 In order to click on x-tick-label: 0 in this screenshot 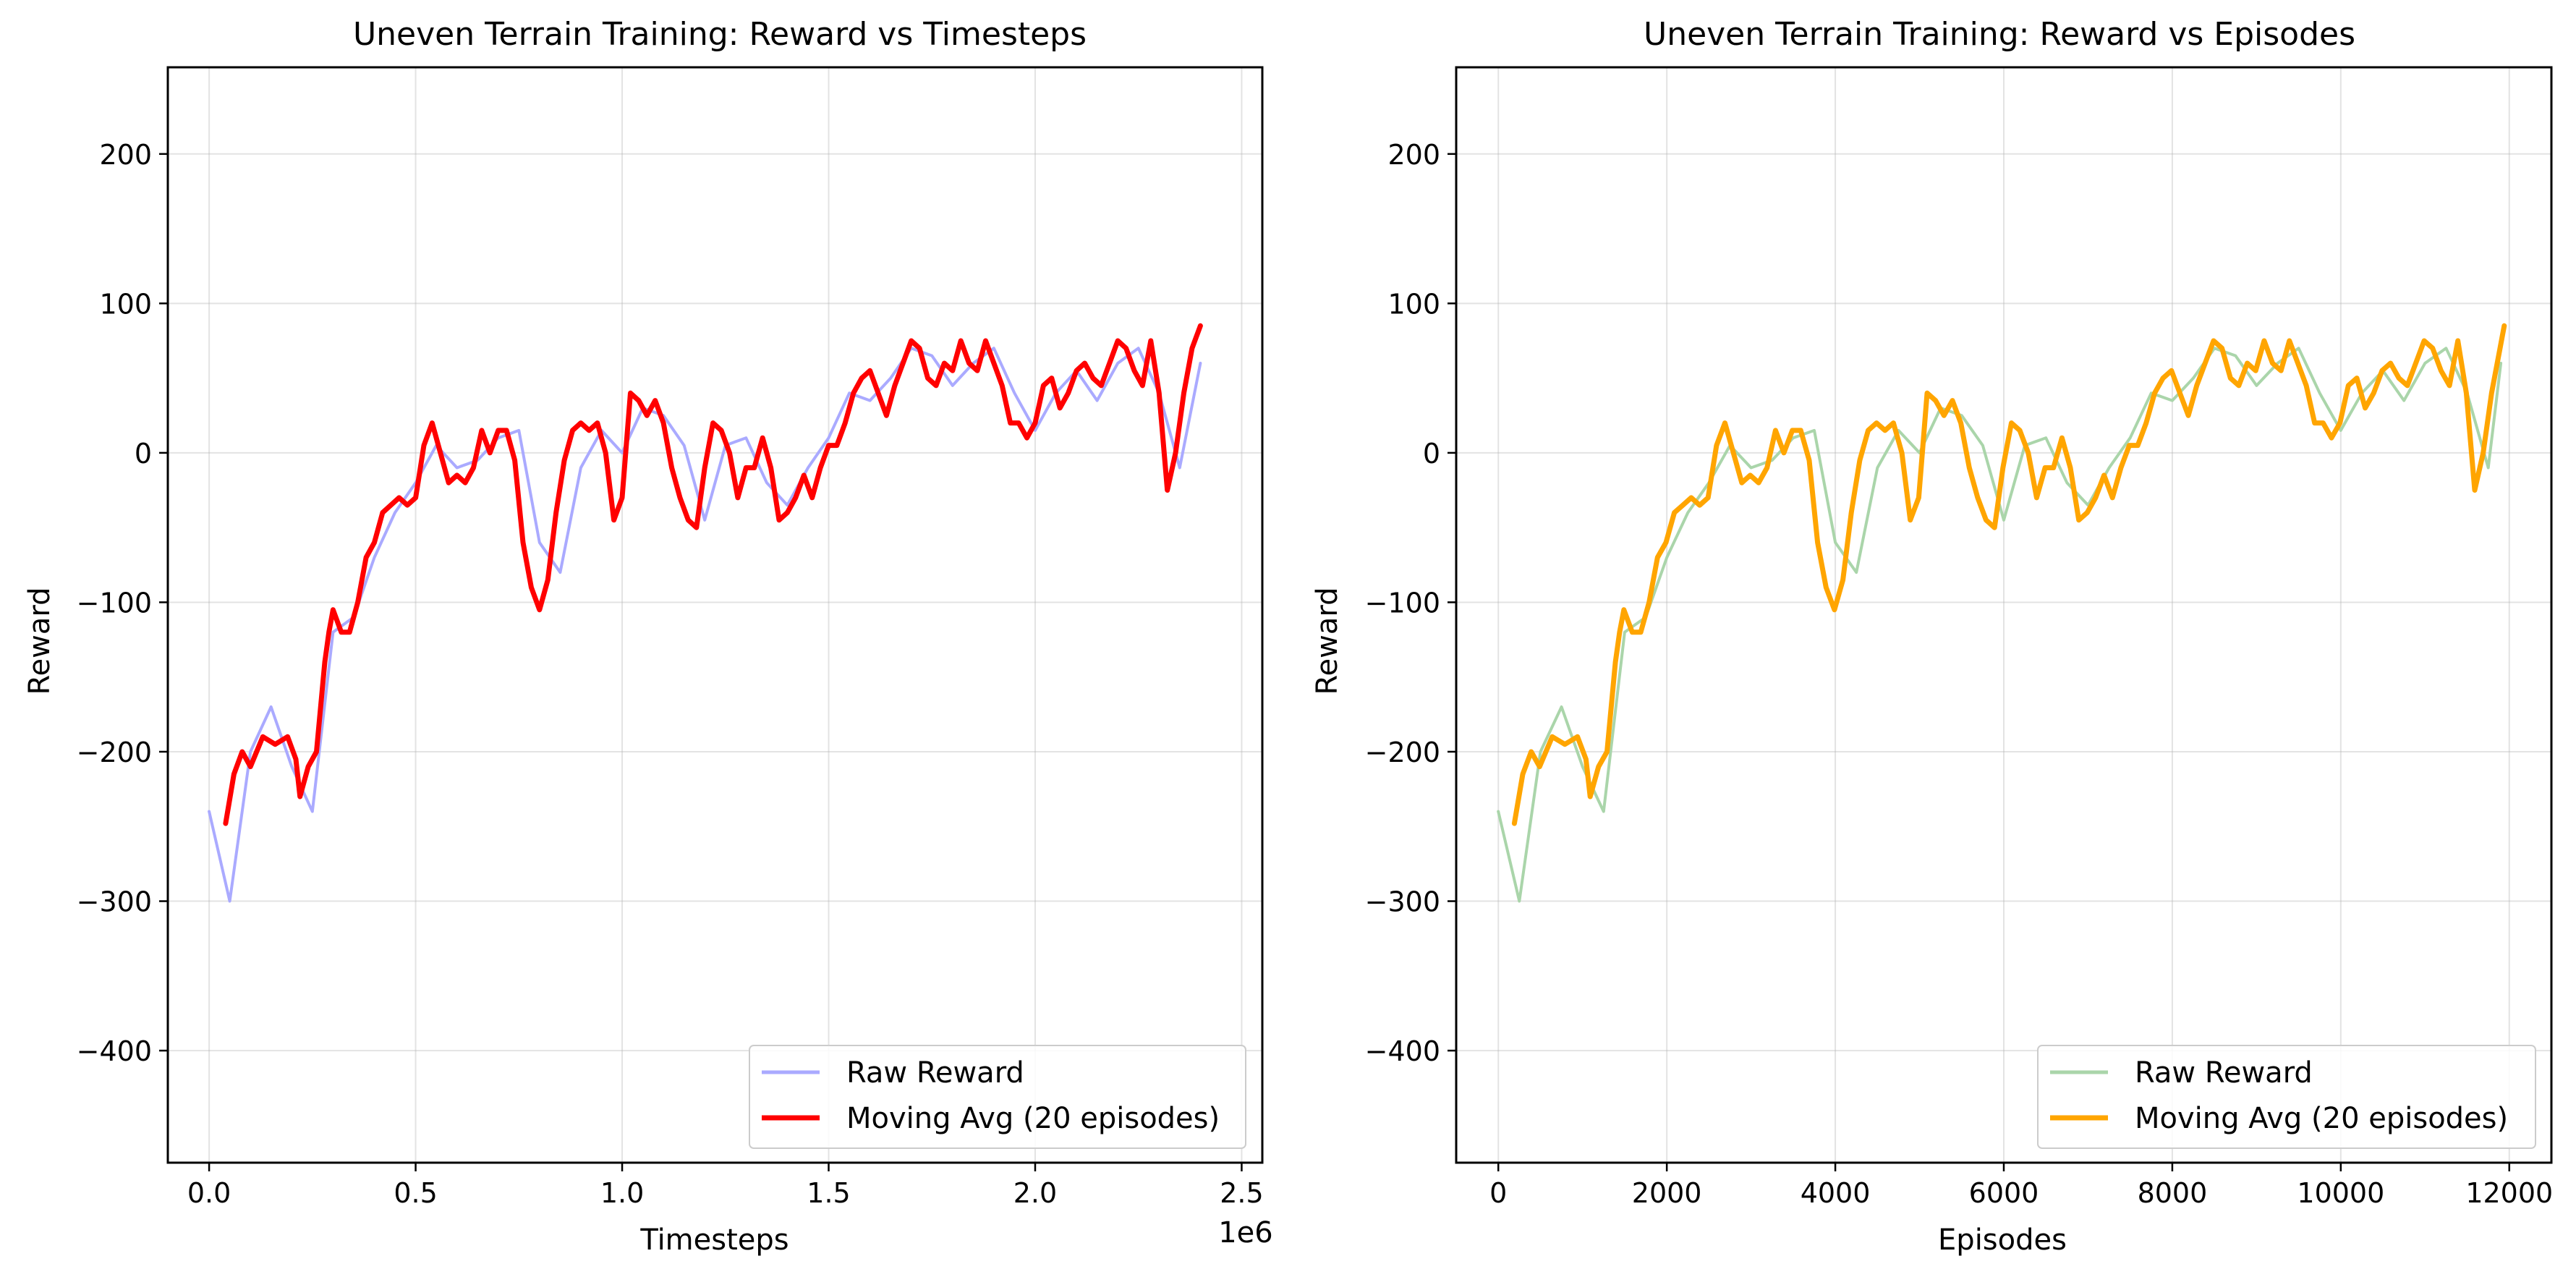, I will do `click(1498, 1193)`.